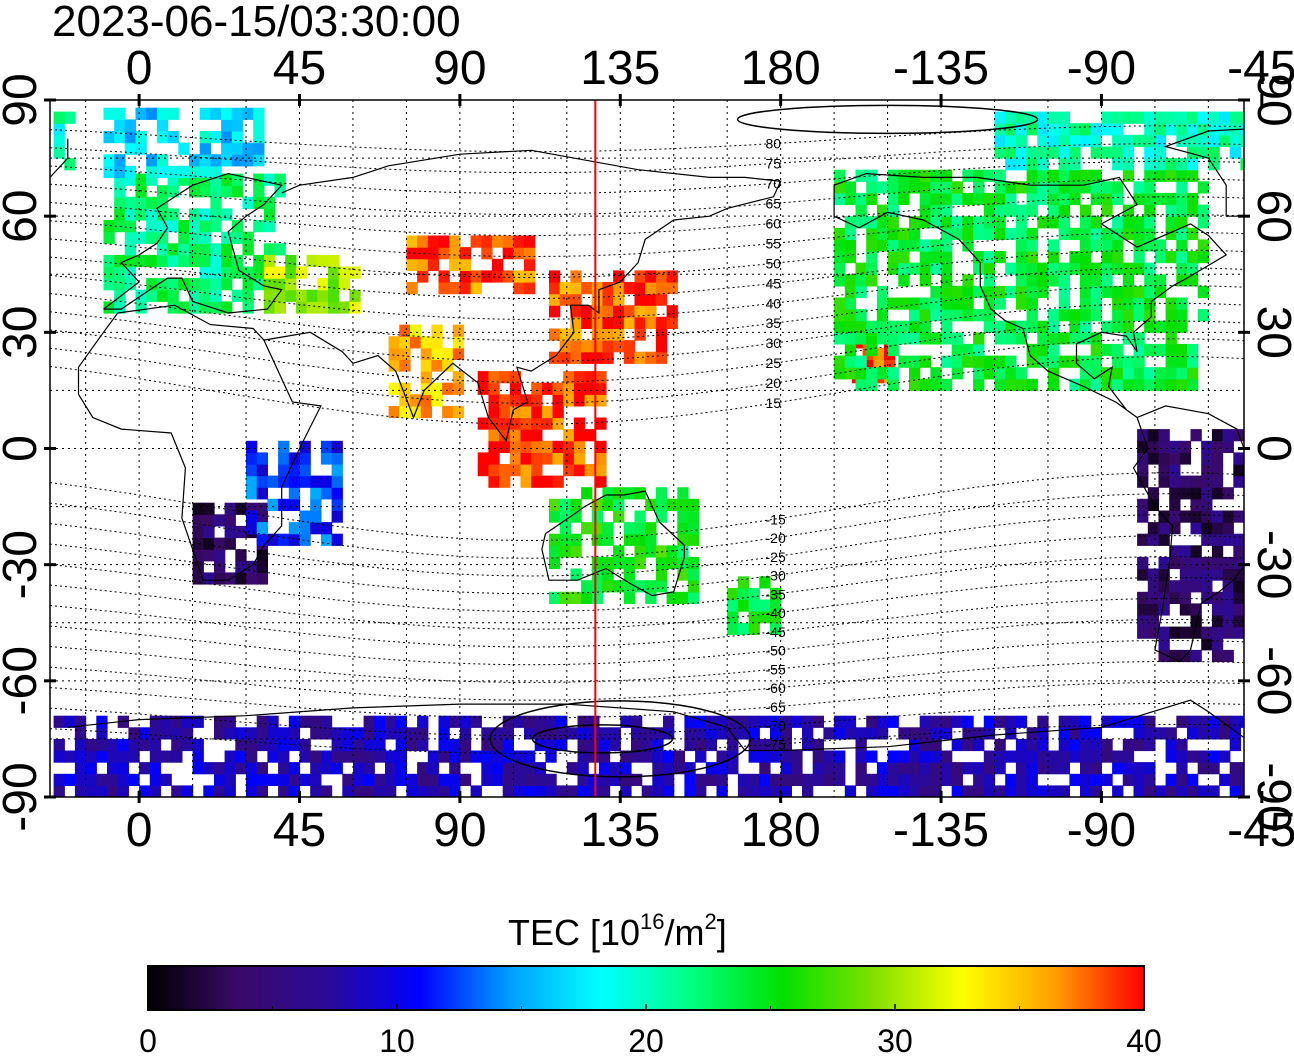  What do you see at coordinates (426, 371) in the screenshot?
I see `tec-region-india` at bounding box center [426, 371].